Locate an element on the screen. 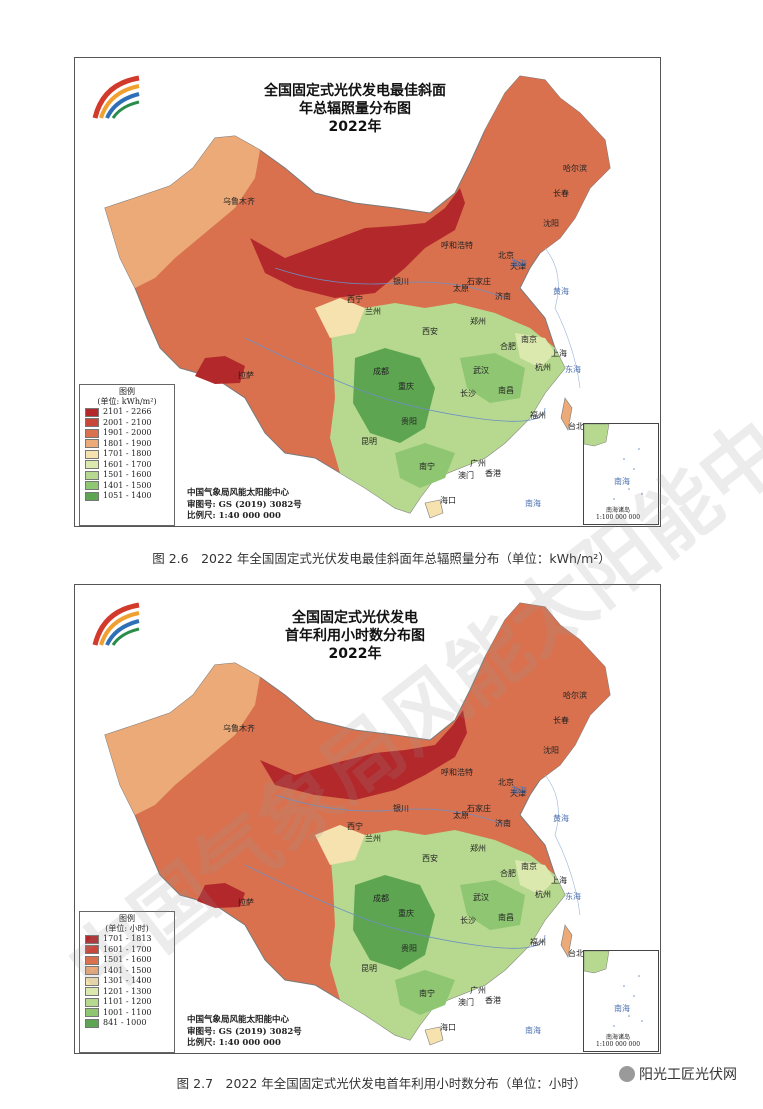 The height and width of the screenshot is (1109, 763). city-label: 济南 is located at coordinates (503, 296).